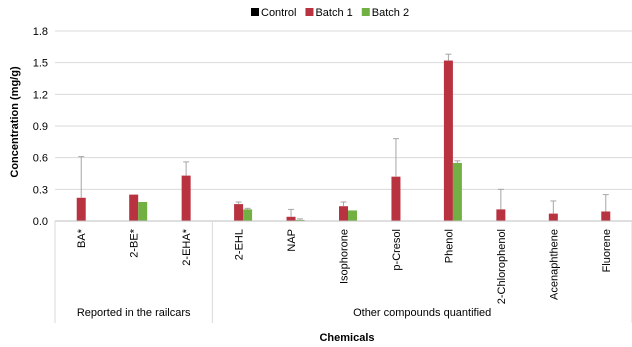  Describe the element at coordinates (607, 250) in the screenshot. I see `x-tick-label: Fluorene` at that location.